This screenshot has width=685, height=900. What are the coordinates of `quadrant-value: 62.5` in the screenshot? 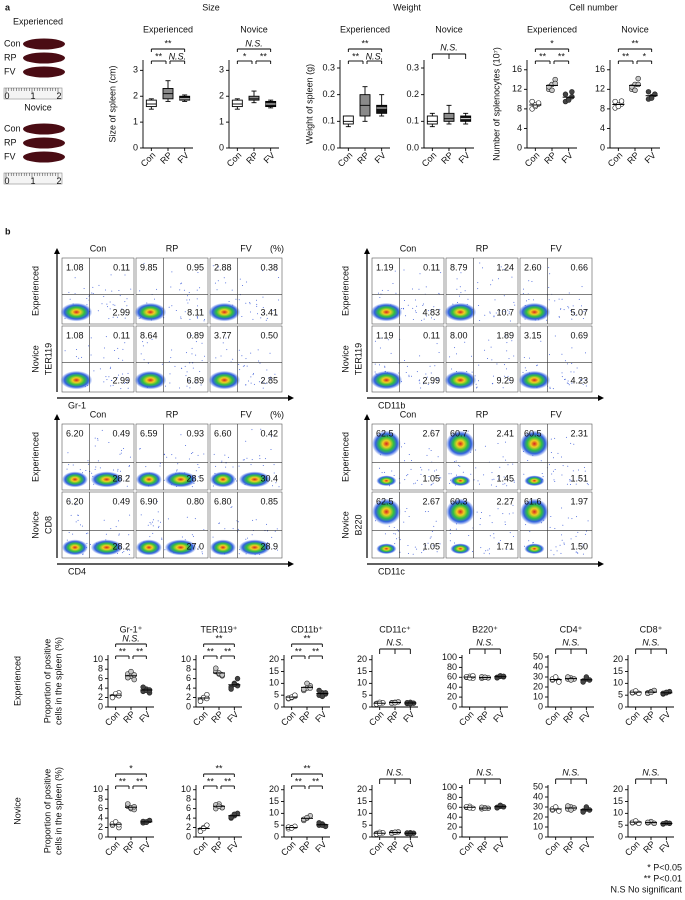 It's located at (385, 433).